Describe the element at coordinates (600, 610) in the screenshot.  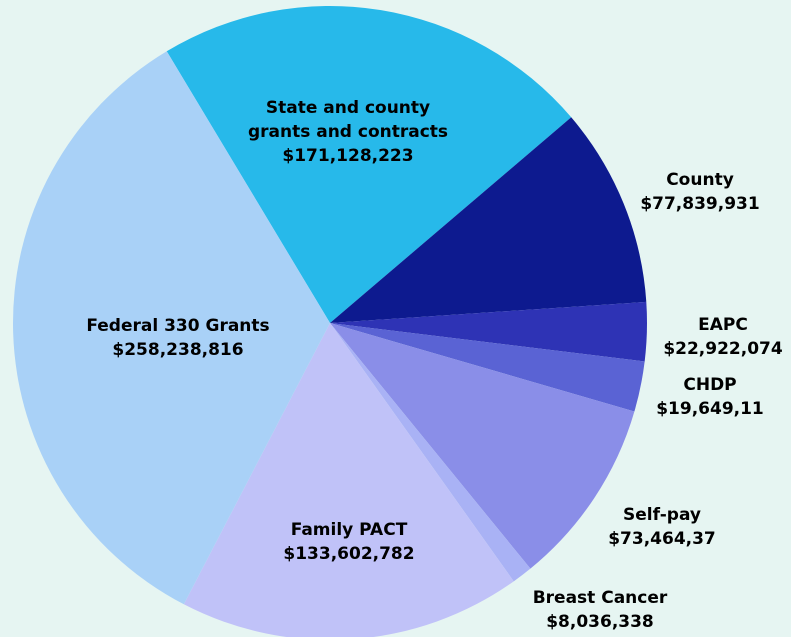
I see `slice-label: Breast Cancer $8,036,338` at that location.